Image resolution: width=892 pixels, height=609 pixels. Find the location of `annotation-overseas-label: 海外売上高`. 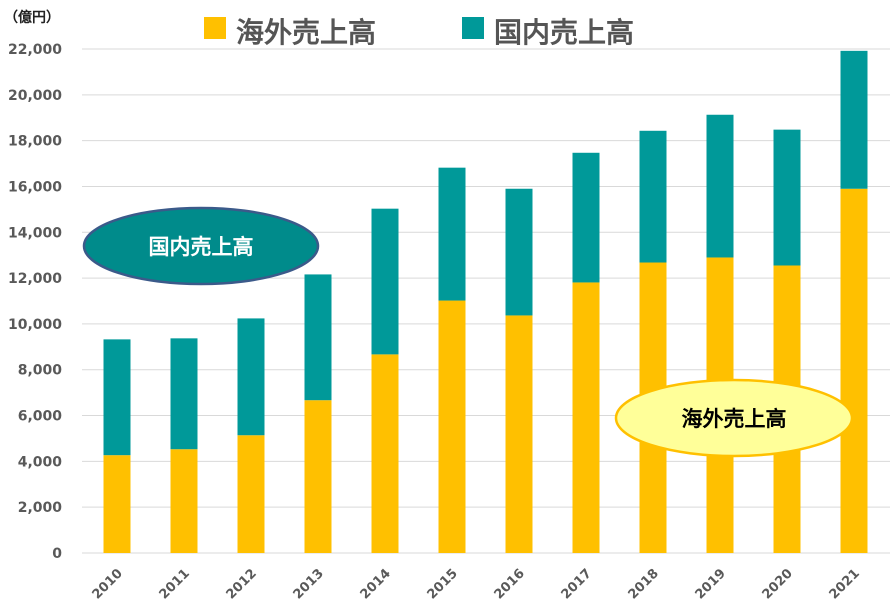

annotation-overseas-label: 海外売上高 is located at coordinates (734, 419).